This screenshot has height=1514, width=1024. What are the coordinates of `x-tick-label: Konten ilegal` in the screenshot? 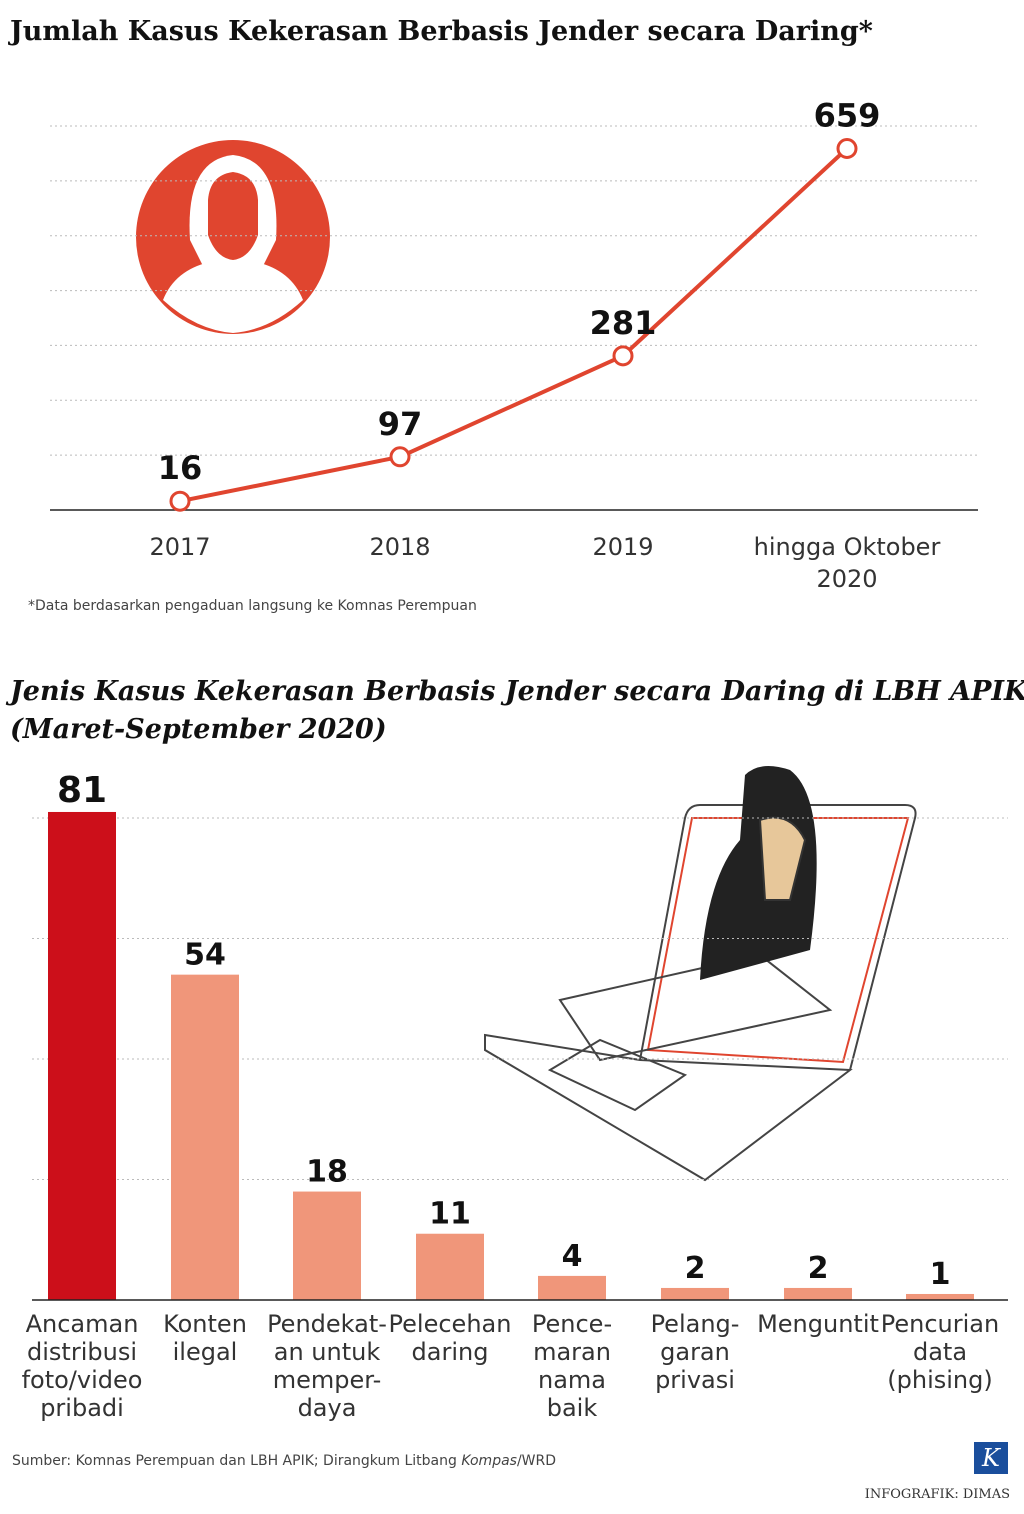 It's located at (205, 1338).